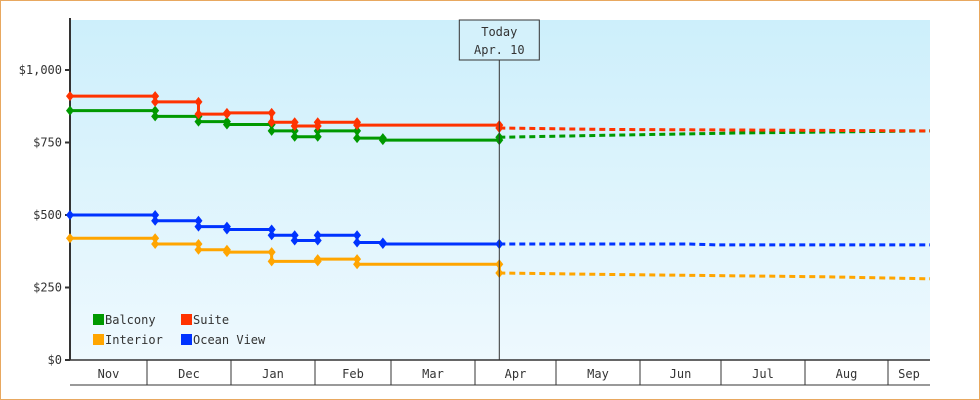 The image size is (980, 400). What do you see at coordinates (516, 374) in the screenshot?
I see `month-label: Apr` at bounding box center [516, 374].